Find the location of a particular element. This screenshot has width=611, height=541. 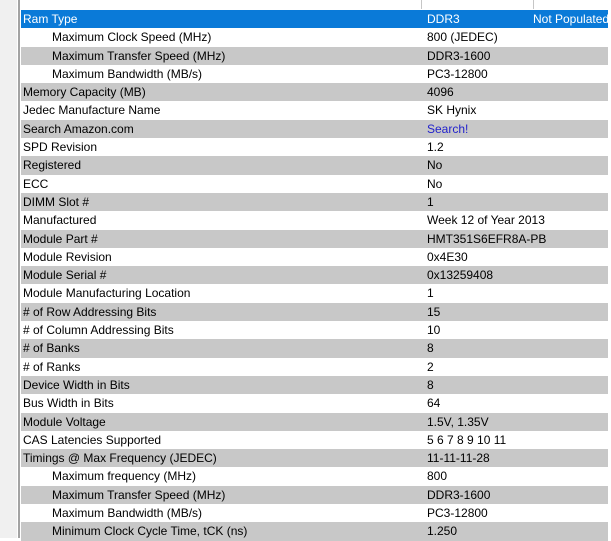

table-row: Module Serial # 0x13259408 is located at coordinates (314, 275).